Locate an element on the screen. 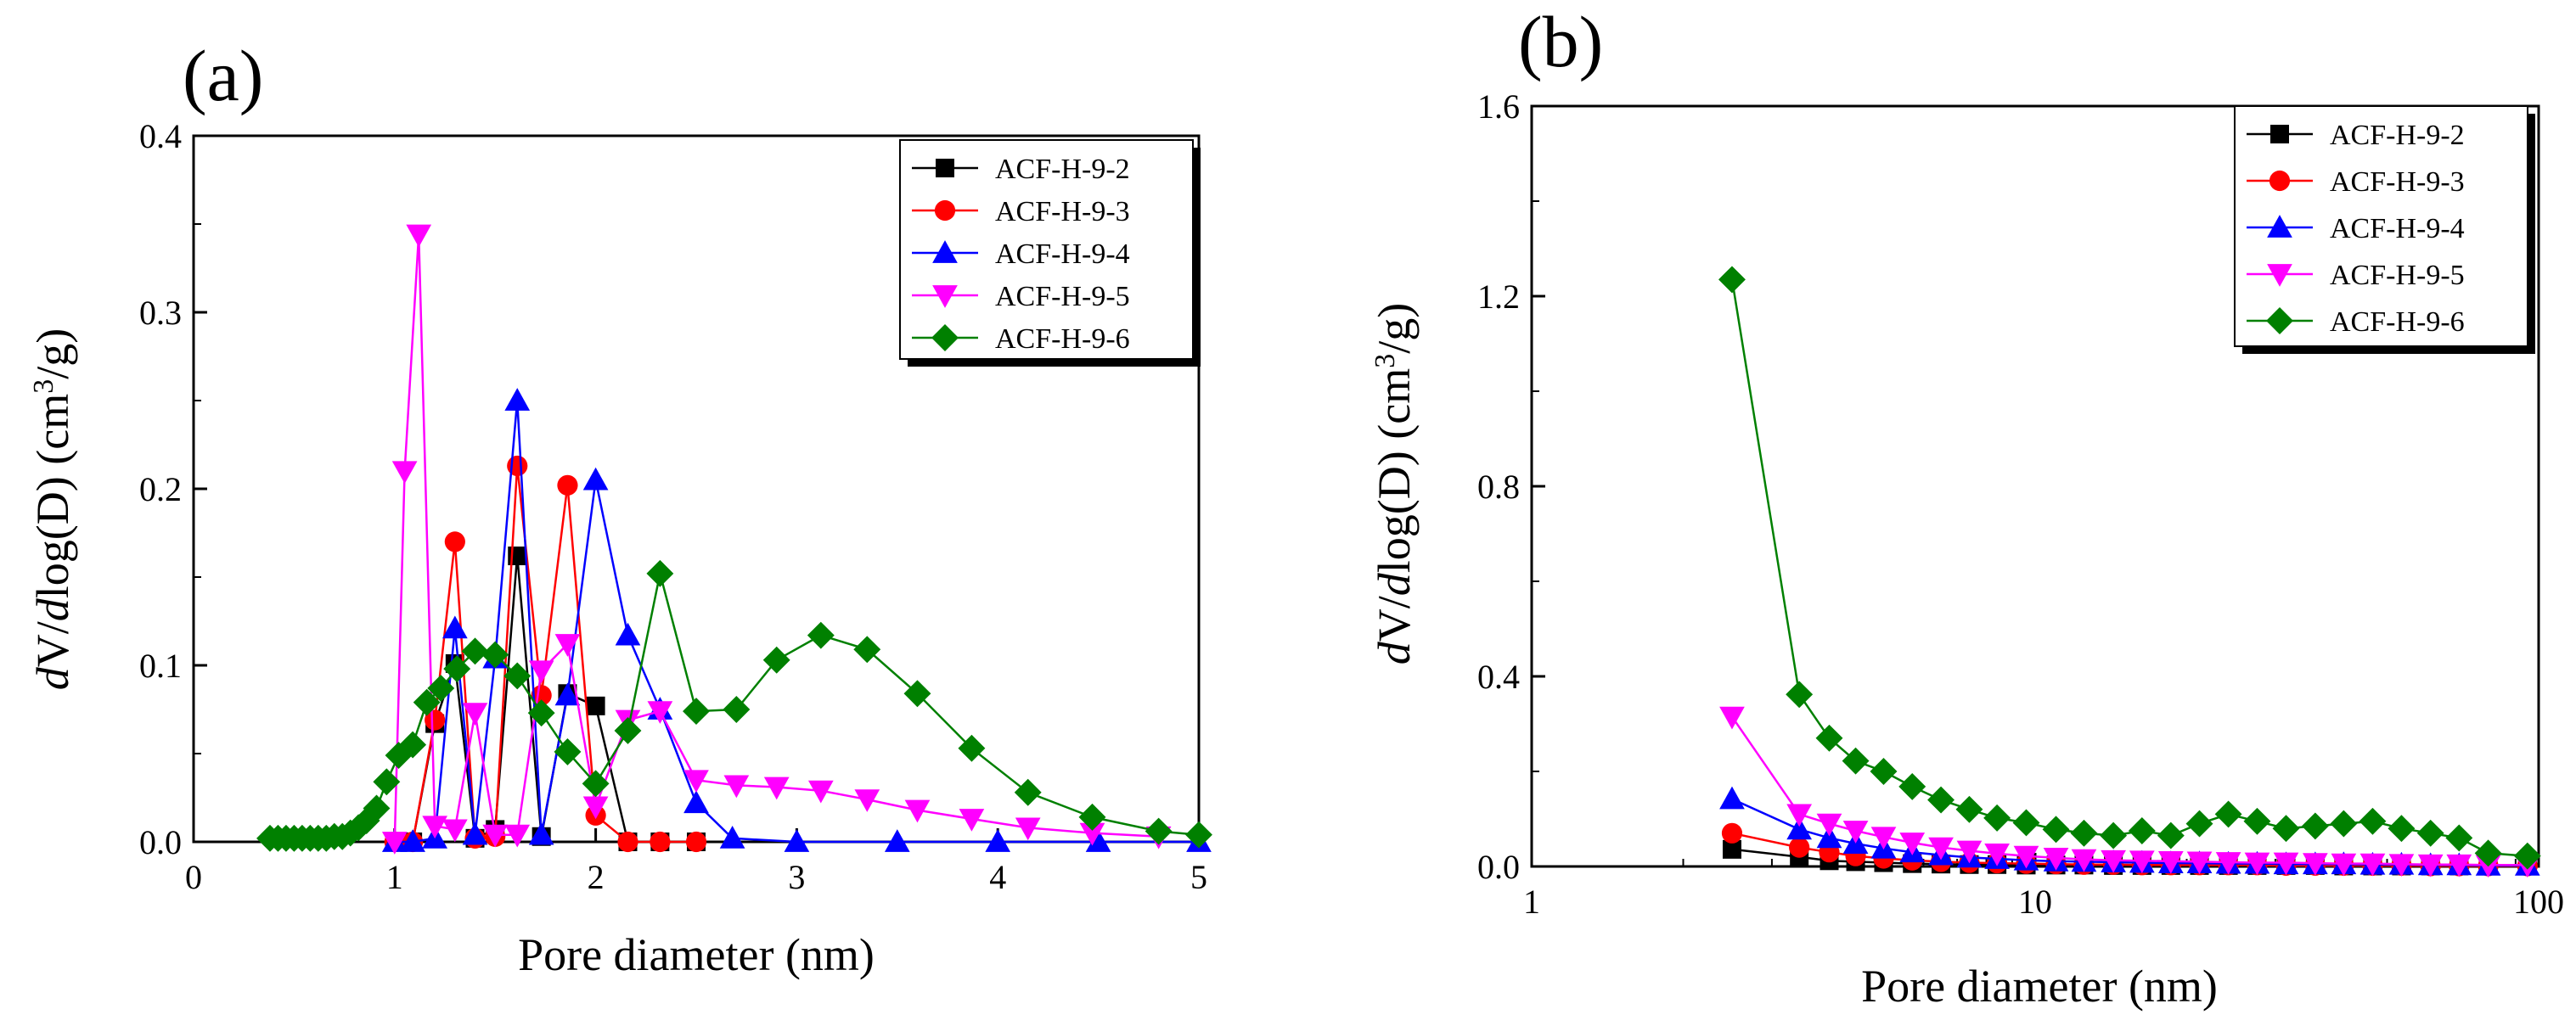 The width and height of the screenshot is (2576, 1026). chart-a-legend-label: ACF-H-9-5 is located at coordinates (1062, 296).